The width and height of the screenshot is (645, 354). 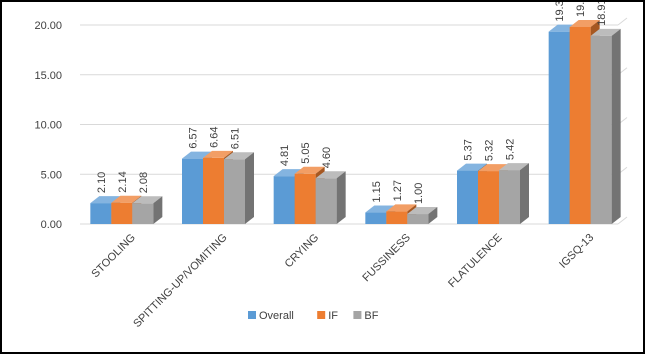 What do you see at coordinates (576, 251) in the screenshot?
I see `category-label: IGSQ-13` at bounding box center [576, 251].